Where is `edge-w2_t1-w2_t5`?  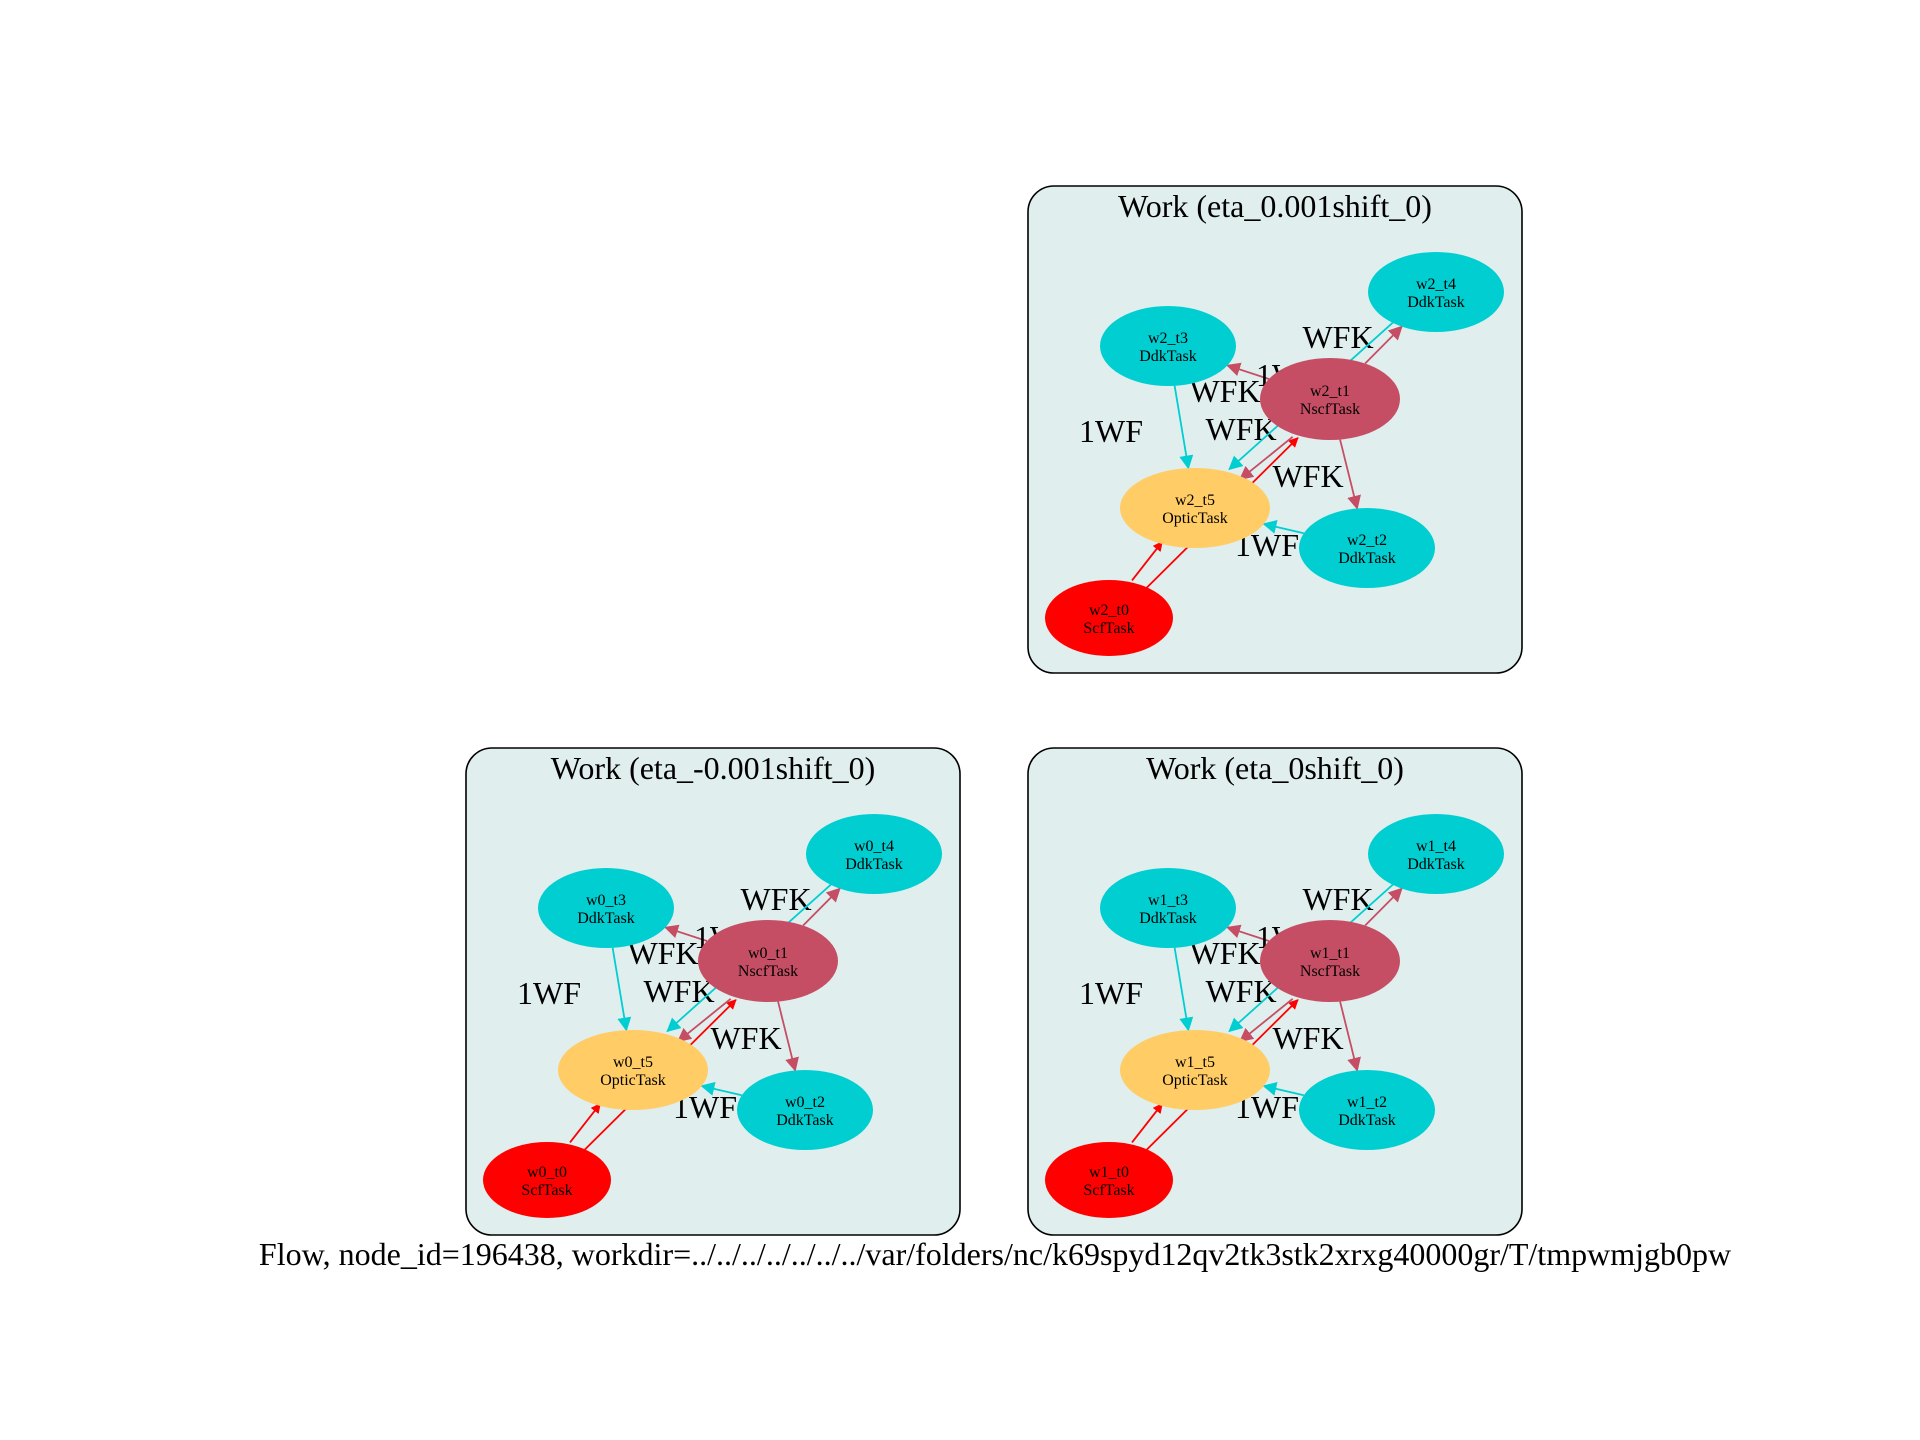
edge-w2_t1-w2_t5 is located at coordinates (1266, 458).